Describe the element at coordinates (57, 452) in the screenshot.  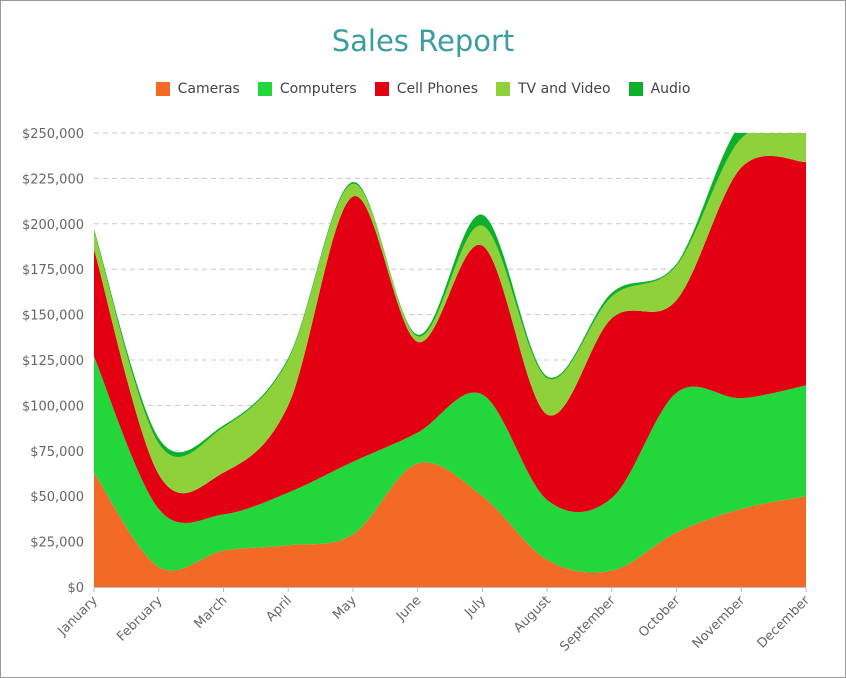
I see `y-tick-label: $75,000` at that location.